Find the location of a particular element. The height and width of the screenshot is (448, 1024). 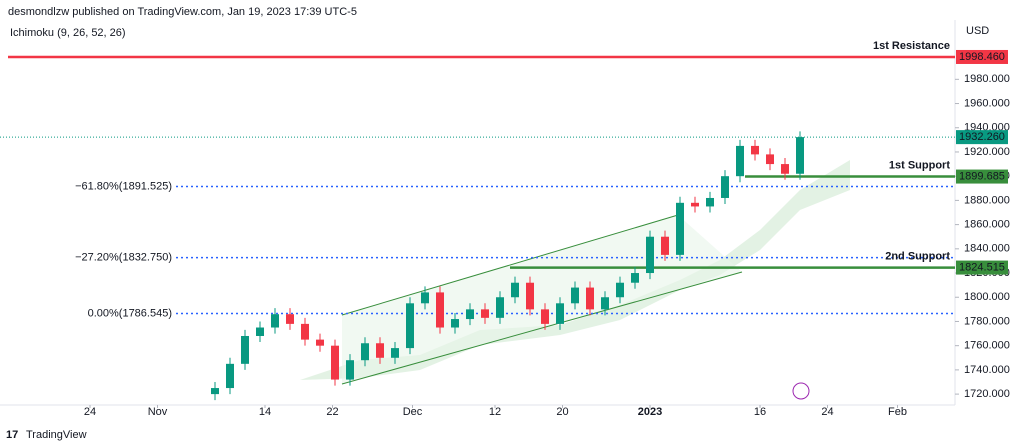

x-tick-label: 16 is located at coordinates (760, 412).